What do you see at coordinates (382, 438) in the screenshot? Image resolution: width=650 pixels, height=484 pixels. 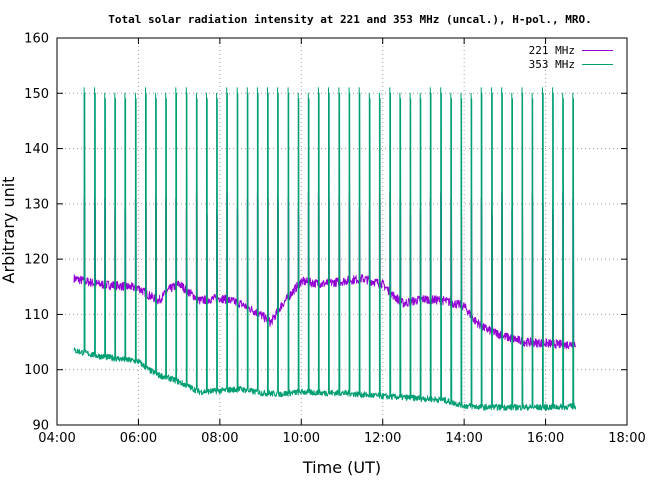 I see `x-tick-label: 12:00` at bounding box center [382, 438].